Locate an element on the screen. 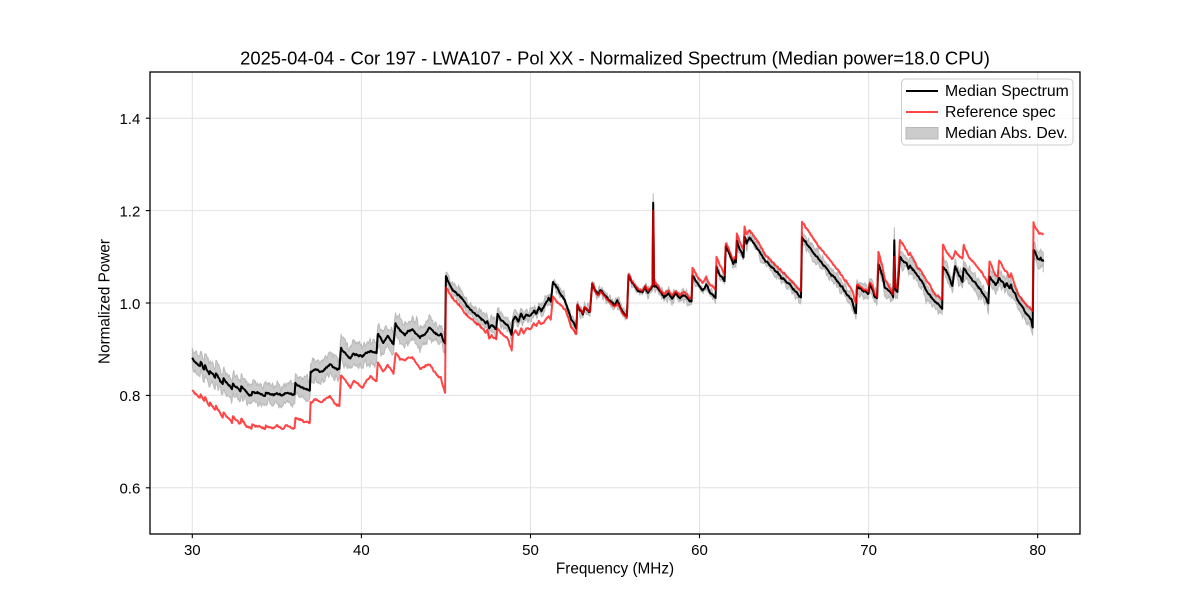 The width and height of the screenshot is (1200, 605). svg-text: Frequency (MHz) is located at coordinates (615, 568).